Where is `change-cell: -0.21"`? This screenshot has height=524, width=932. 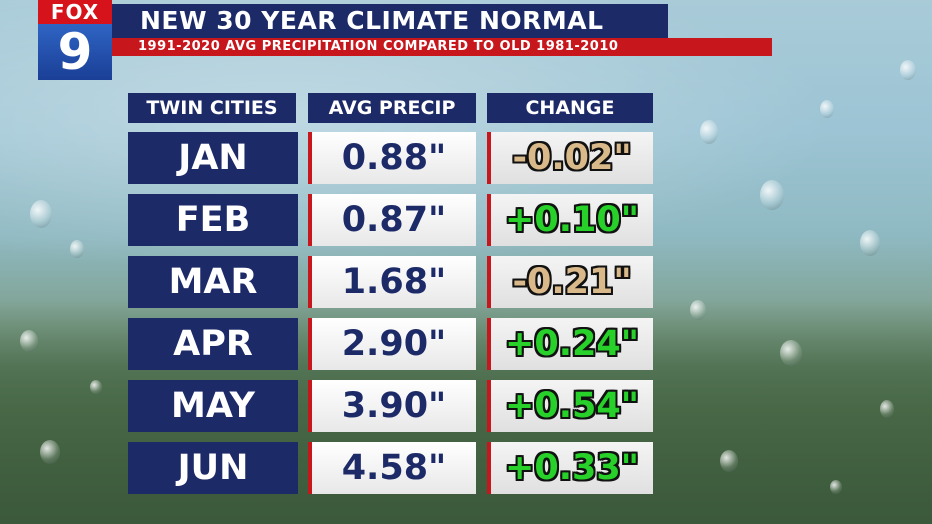
change-cell: -0.21" is located at coordinates (570, 282).